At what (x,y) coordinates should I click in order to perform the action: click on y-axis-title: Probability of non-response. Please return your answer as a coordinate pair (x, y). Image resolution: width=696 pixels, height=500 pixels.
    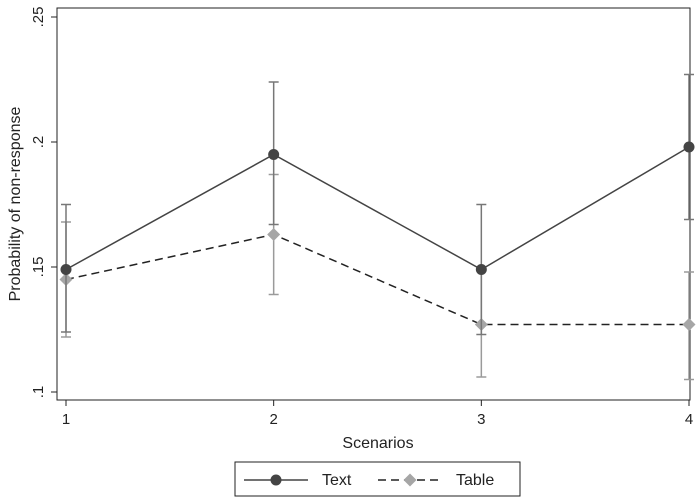
    Looking at the image, I should click on (15, 204).